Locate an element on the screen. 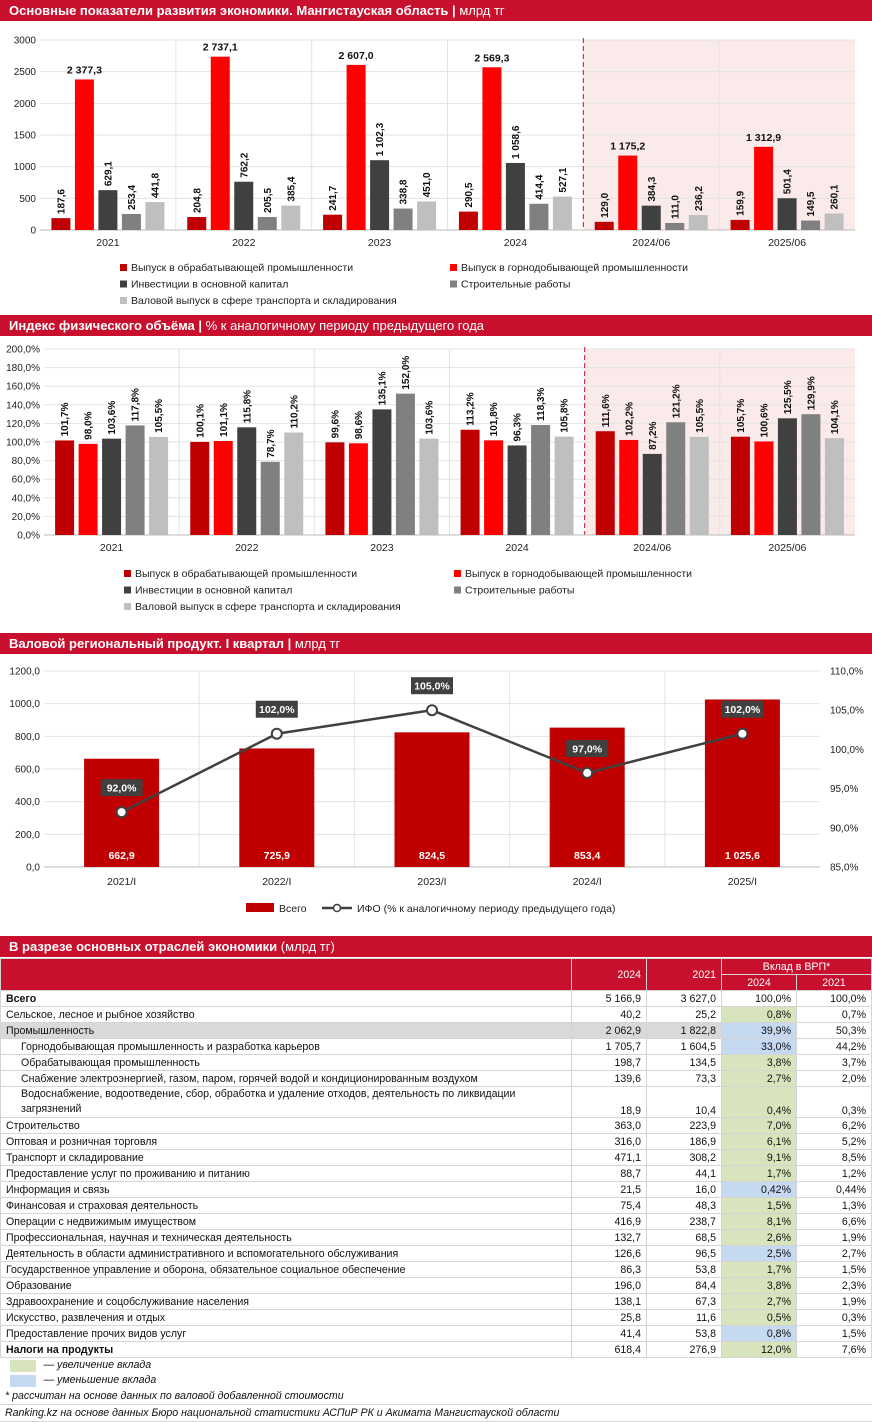 The height and width of the screenshot is (1422, 872). cell-s2021: 1,2% is located at coordinates (834, 1173).